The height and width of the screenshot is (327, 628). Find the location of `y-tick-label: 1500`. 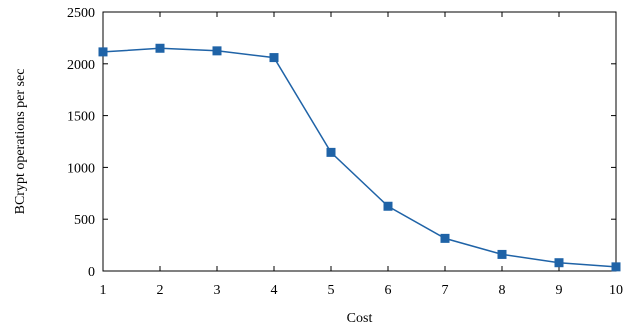

y-tick-label: 1500 is located at coordinates (81, 117).